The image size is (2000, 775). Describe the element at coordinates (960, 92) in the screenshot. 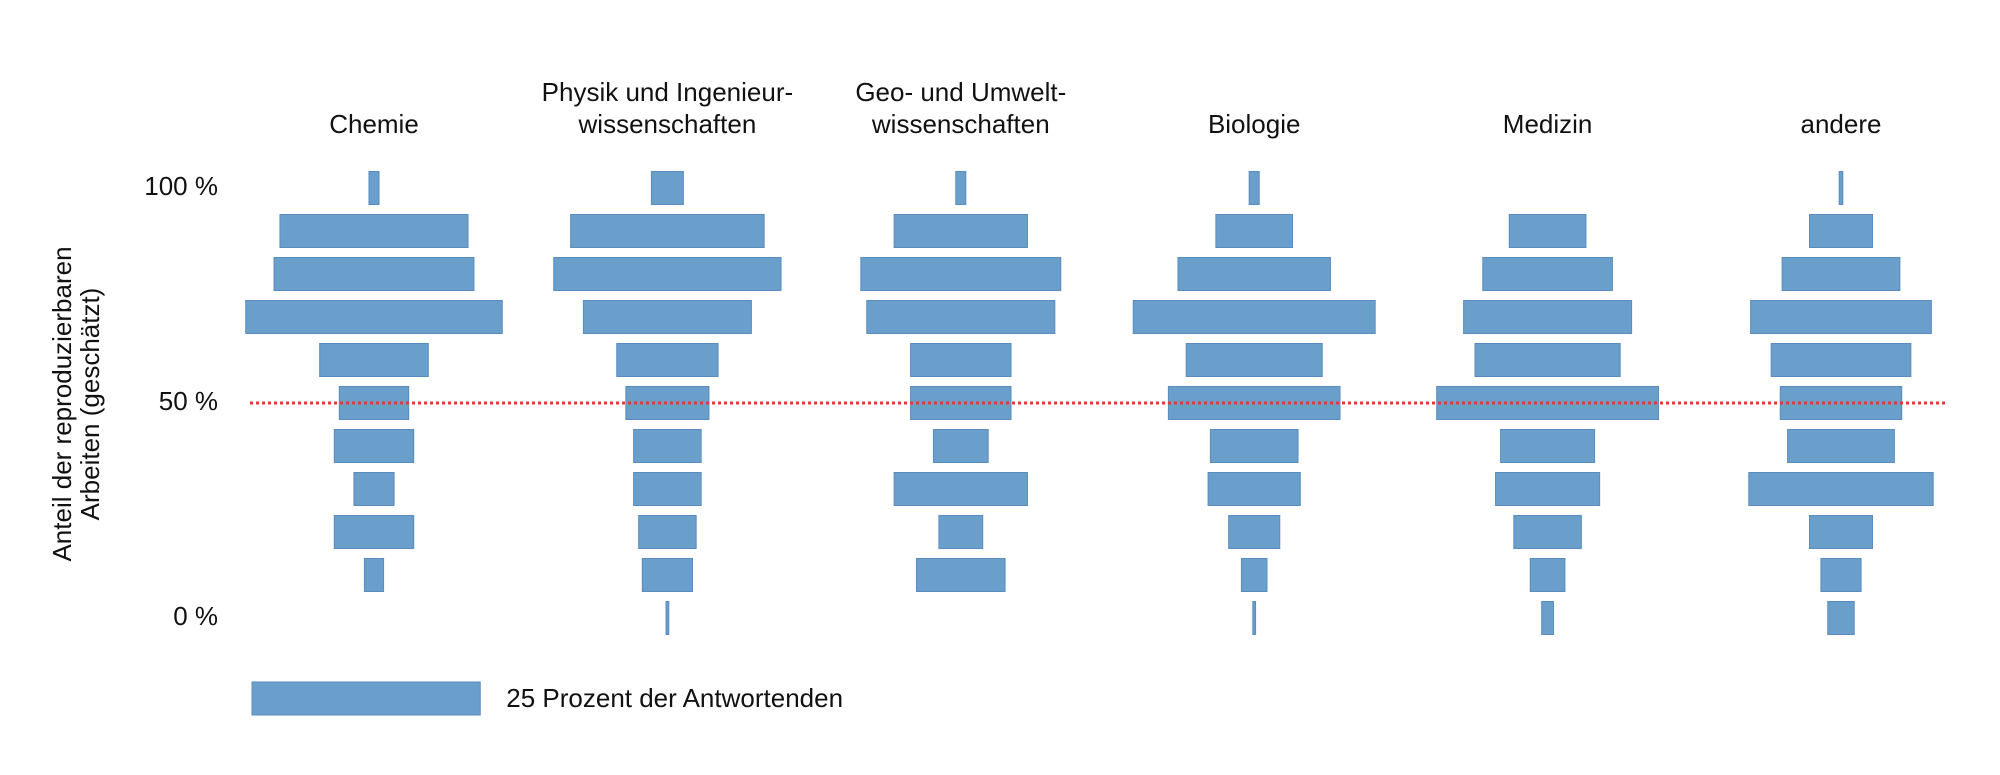

I see `panel-title: Geo- und Umwelt-` at that location.